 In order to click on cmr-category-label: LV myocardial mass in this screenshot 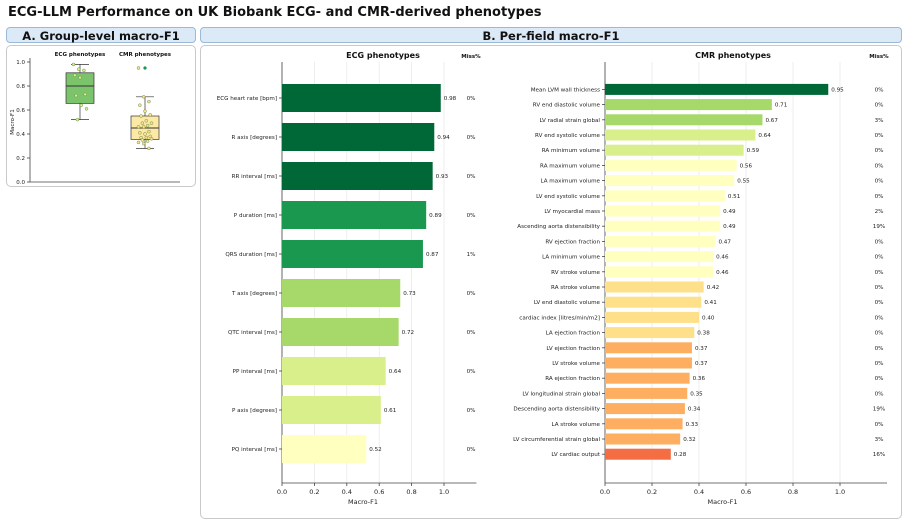, I will do `click(572, 212)`.